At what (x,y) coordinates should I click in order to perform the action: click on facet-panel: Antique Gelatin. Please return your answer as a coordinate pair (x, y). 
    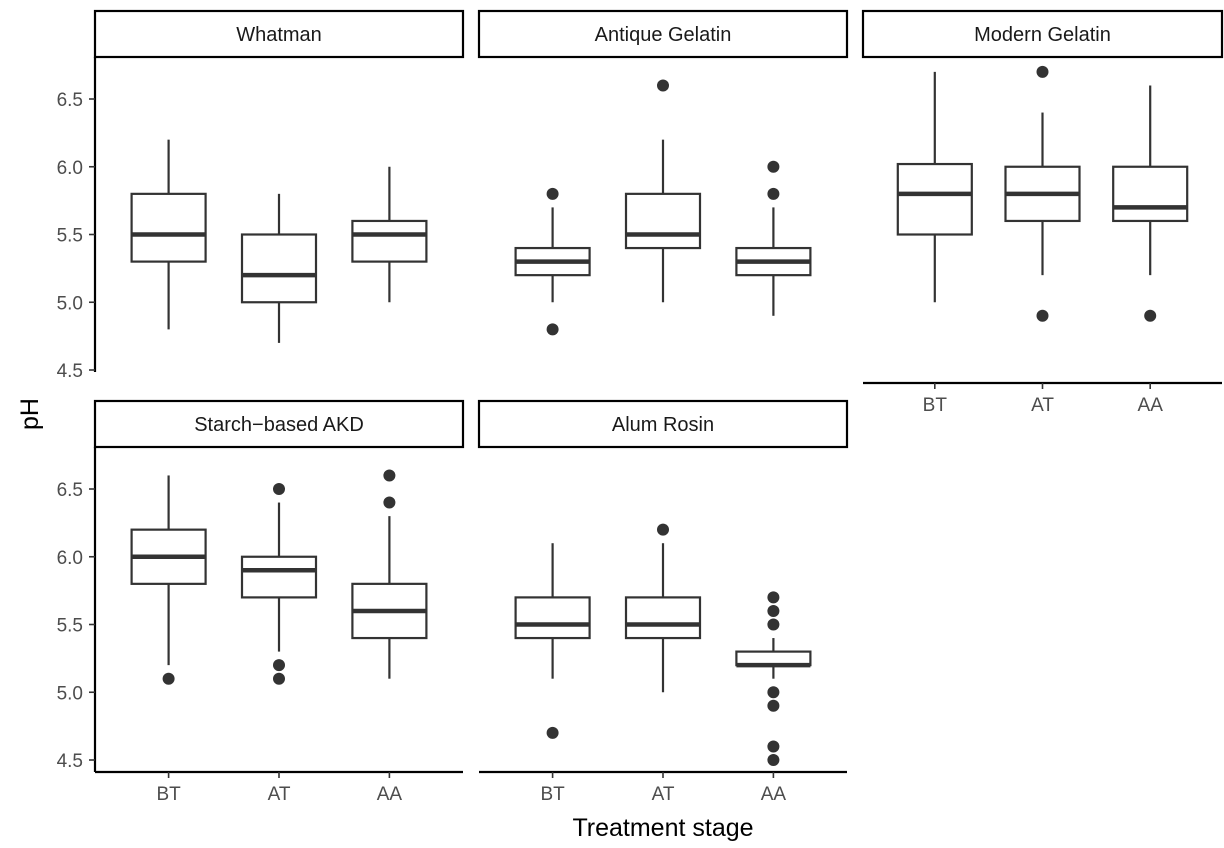
    Looking at the image, I should click on (663, 172).